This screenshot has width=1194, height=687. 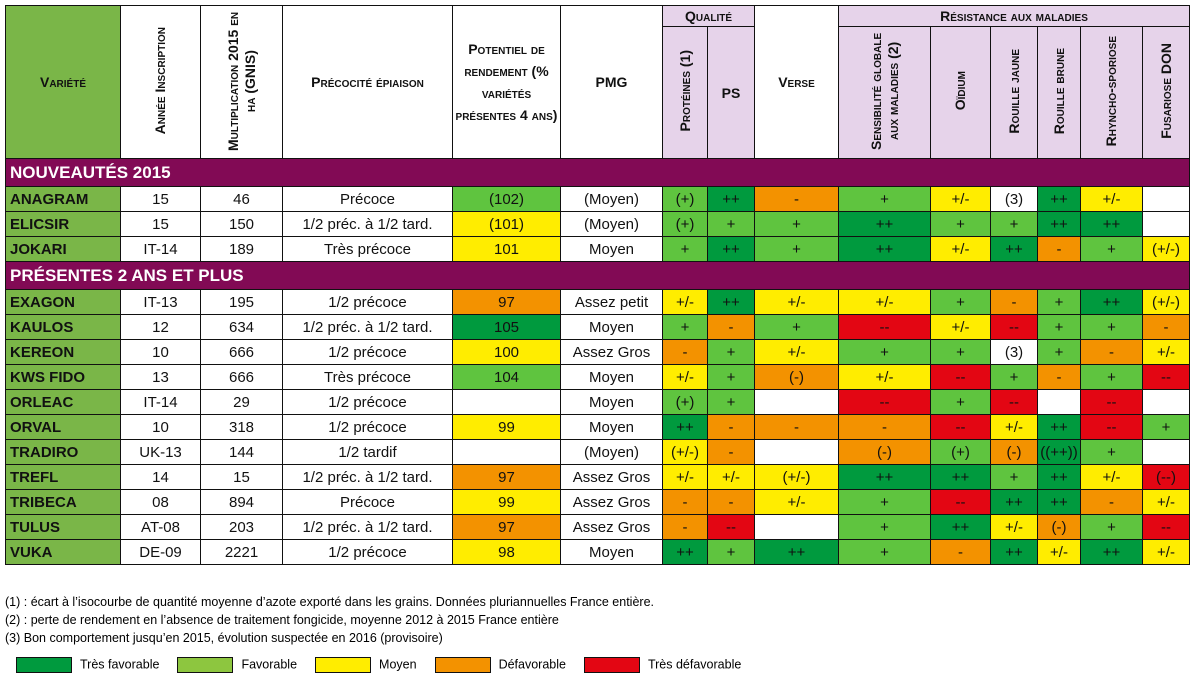 I want to click on cell-ps: +/-, so click(x=731, y=477).